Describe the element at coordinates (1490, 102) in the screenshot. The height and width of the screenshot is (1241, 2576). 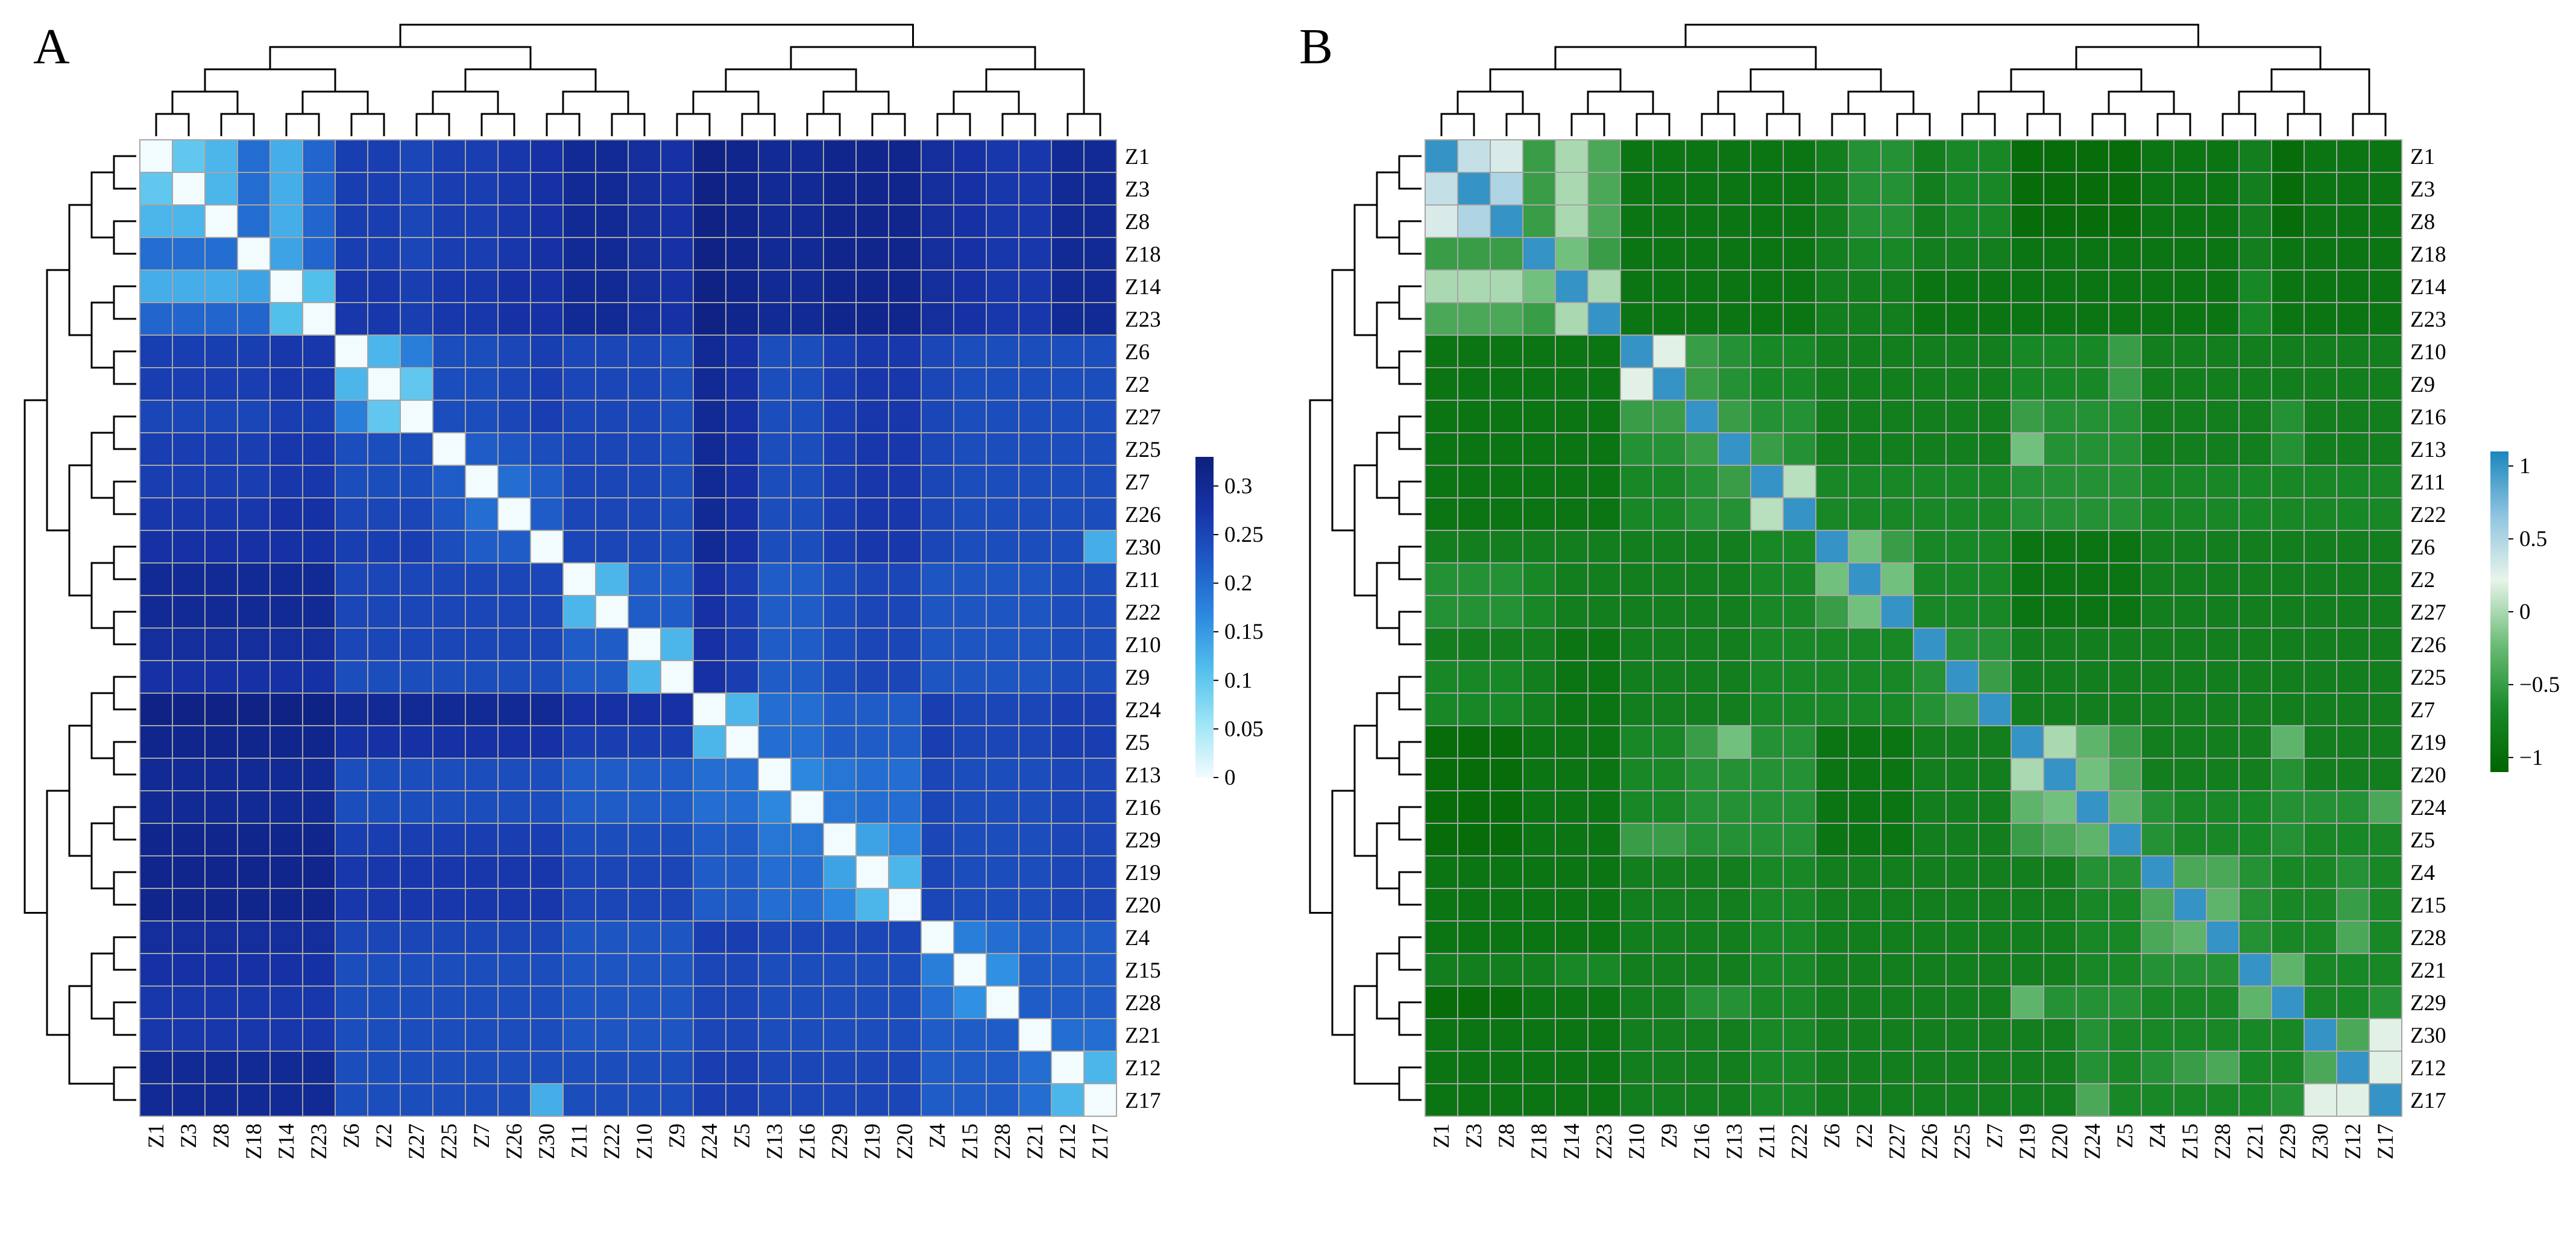
I see `col-dendrogram-b-branch` at that location.